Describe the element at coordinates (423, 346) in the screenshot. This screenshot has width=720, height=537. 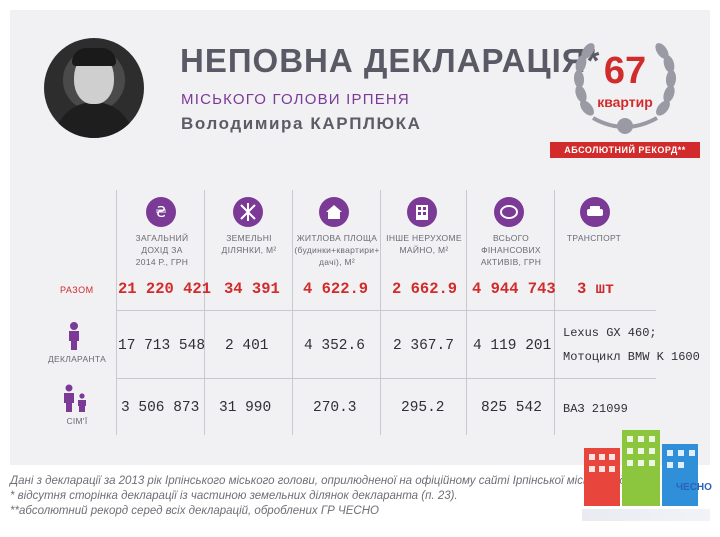
I see `declarant-other-property: 2 367.7` at that location.